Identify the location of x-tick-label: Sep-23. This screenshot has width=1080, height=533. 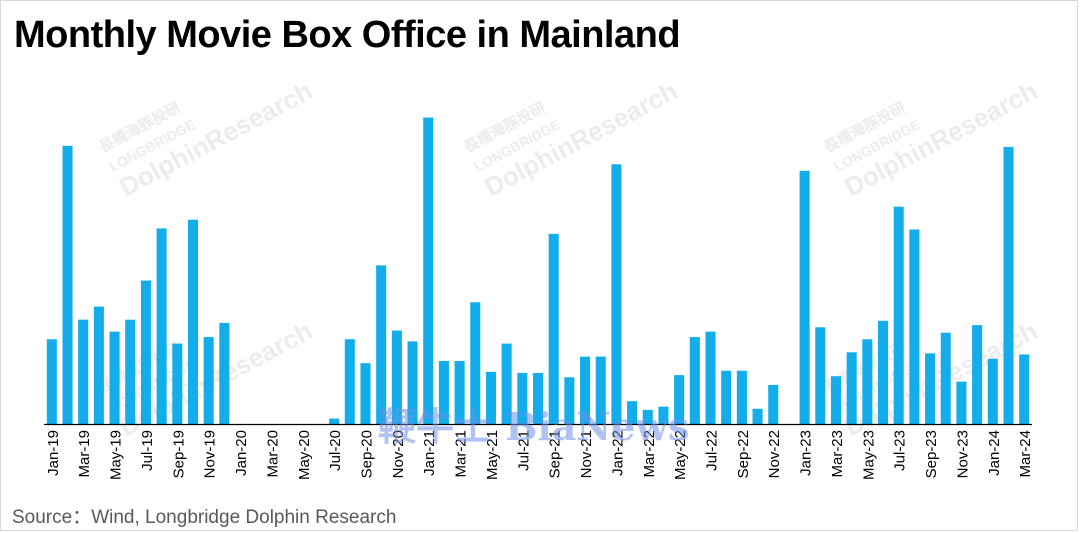
(931, 454).